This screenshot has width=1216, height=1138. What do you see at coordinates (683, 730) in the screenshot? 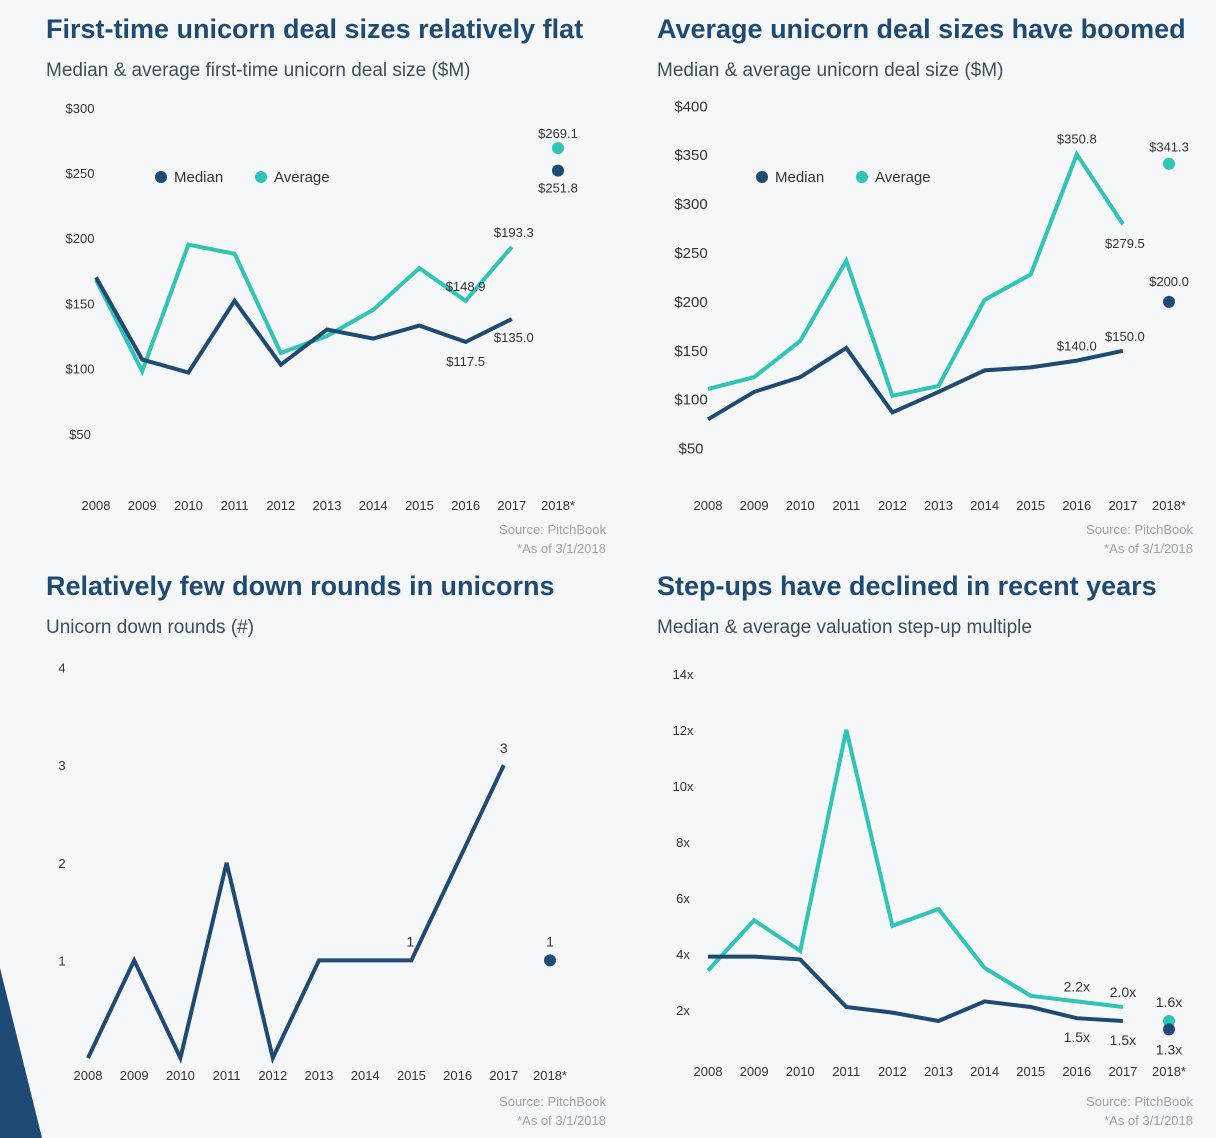
I see `y-tick-label: 12x` at bounding box center [683, 730].